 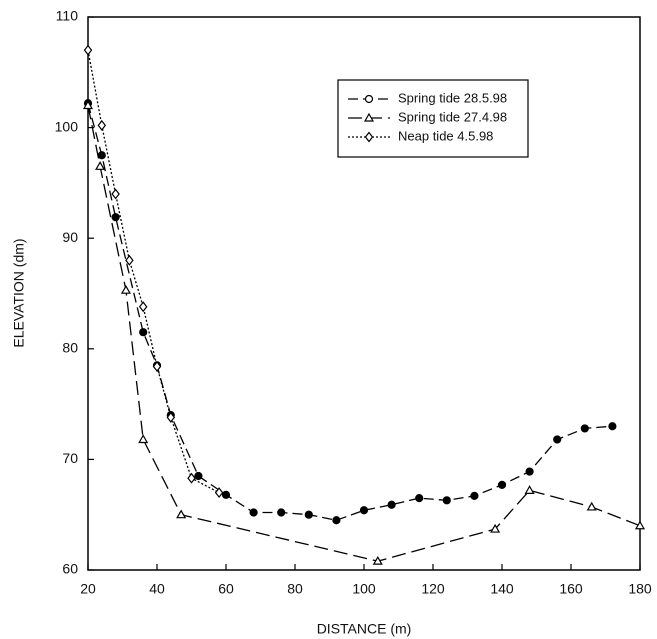 I want to click on legend-label: Spring tide 28.5.98, so click(x=452, y=97).